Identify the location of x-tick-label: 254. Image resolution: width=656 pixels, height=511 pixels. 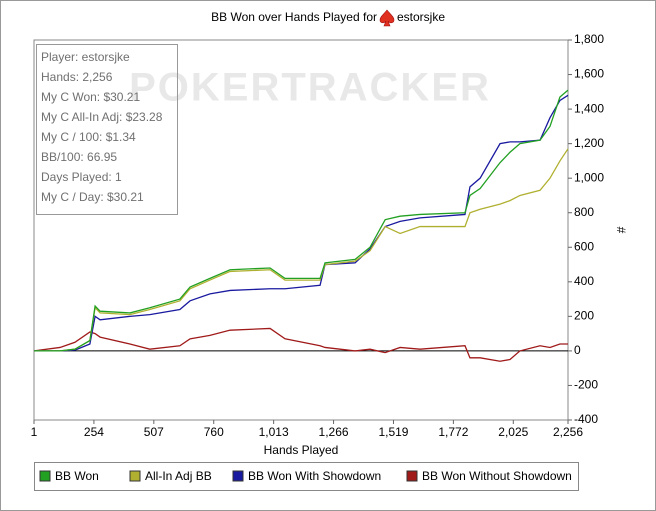
(94, 432).